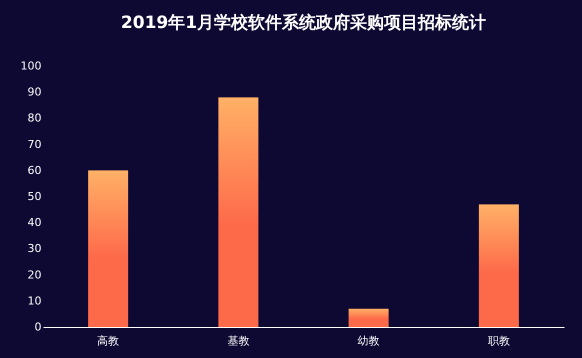  I want to click on y-tick-label: 90, so click(35, 92).